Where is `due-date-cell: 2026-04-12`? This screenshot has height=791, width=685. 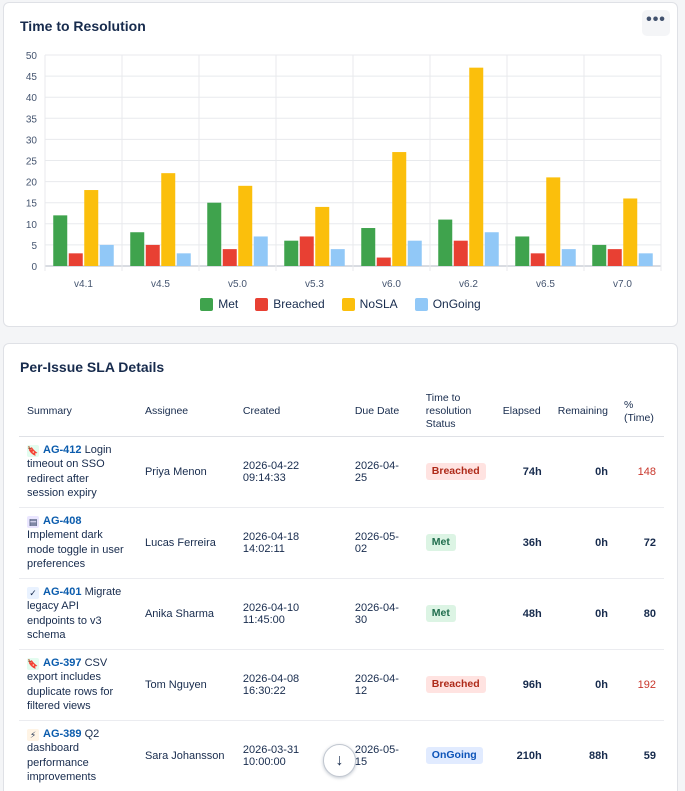 due-date-cell: 2026-04-12 is located at coordinates (382, 685).